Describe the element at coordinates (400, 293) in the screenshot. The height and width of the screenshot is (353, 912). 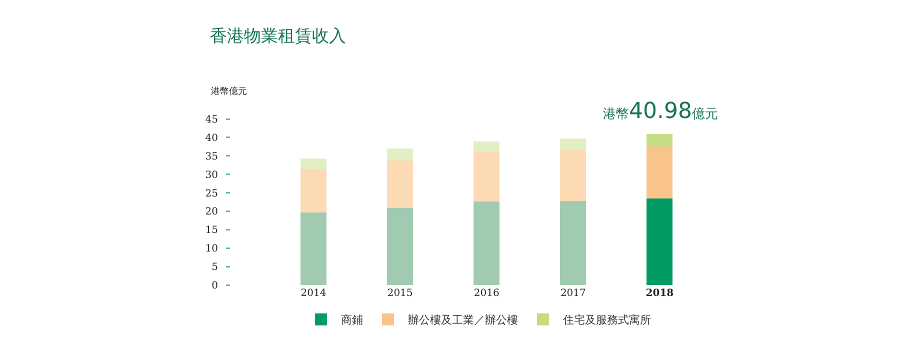
I see `x-tick-label: 2015` at that location.